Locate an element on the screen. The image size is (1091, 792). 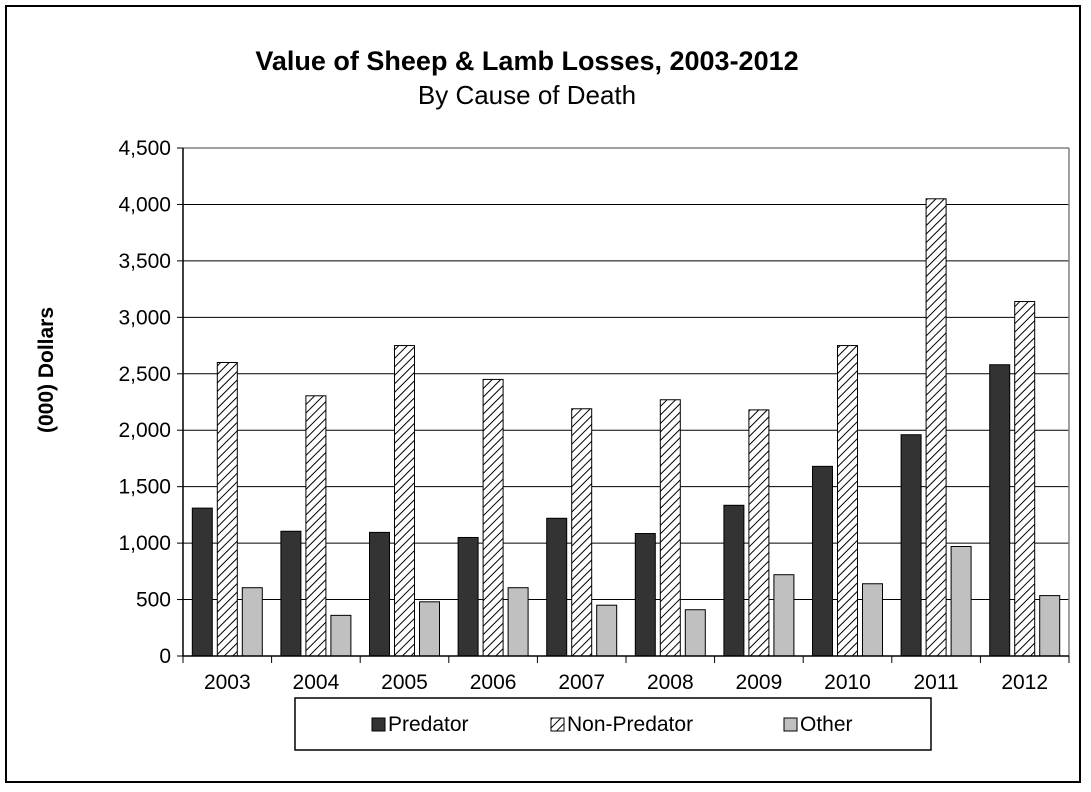
legend: Predator Non-Predator Other is located at coordinates (613, 724).